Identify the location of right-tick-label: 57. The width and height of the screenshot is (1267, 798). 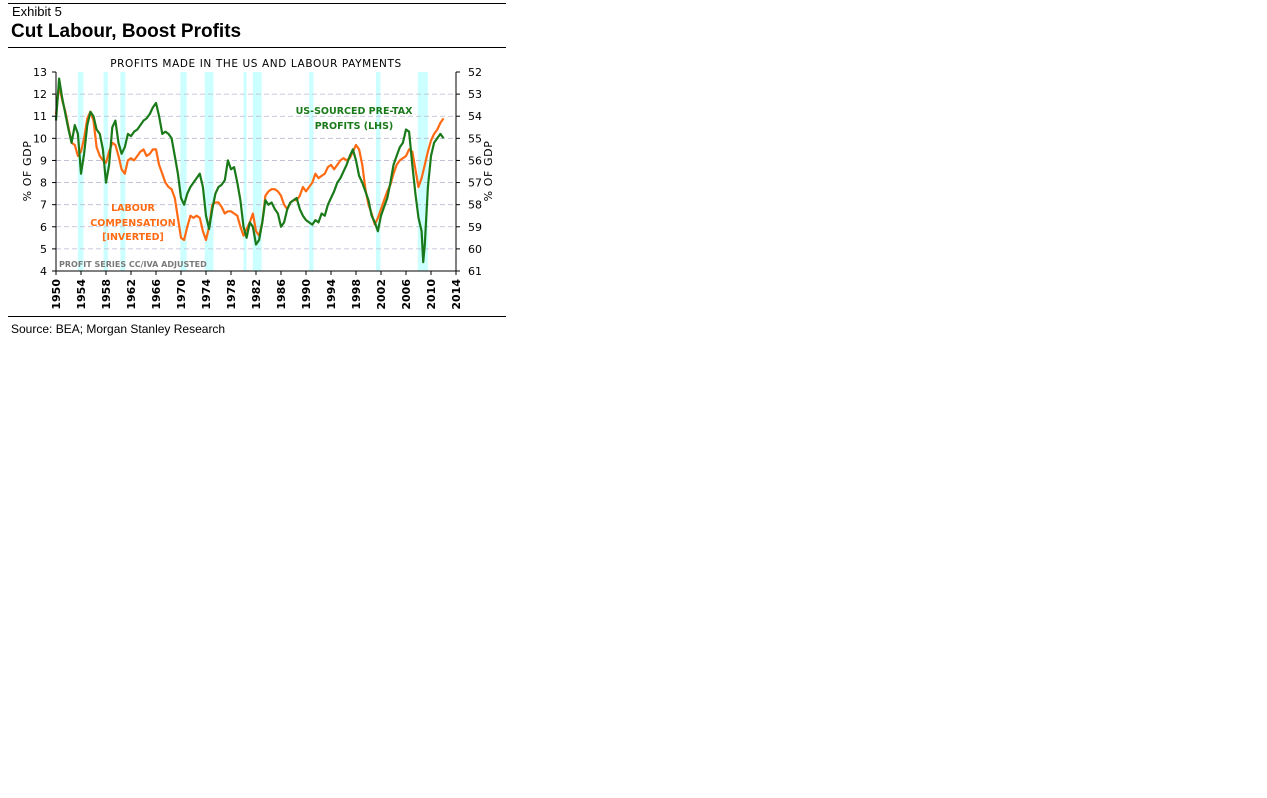
(475, 183).